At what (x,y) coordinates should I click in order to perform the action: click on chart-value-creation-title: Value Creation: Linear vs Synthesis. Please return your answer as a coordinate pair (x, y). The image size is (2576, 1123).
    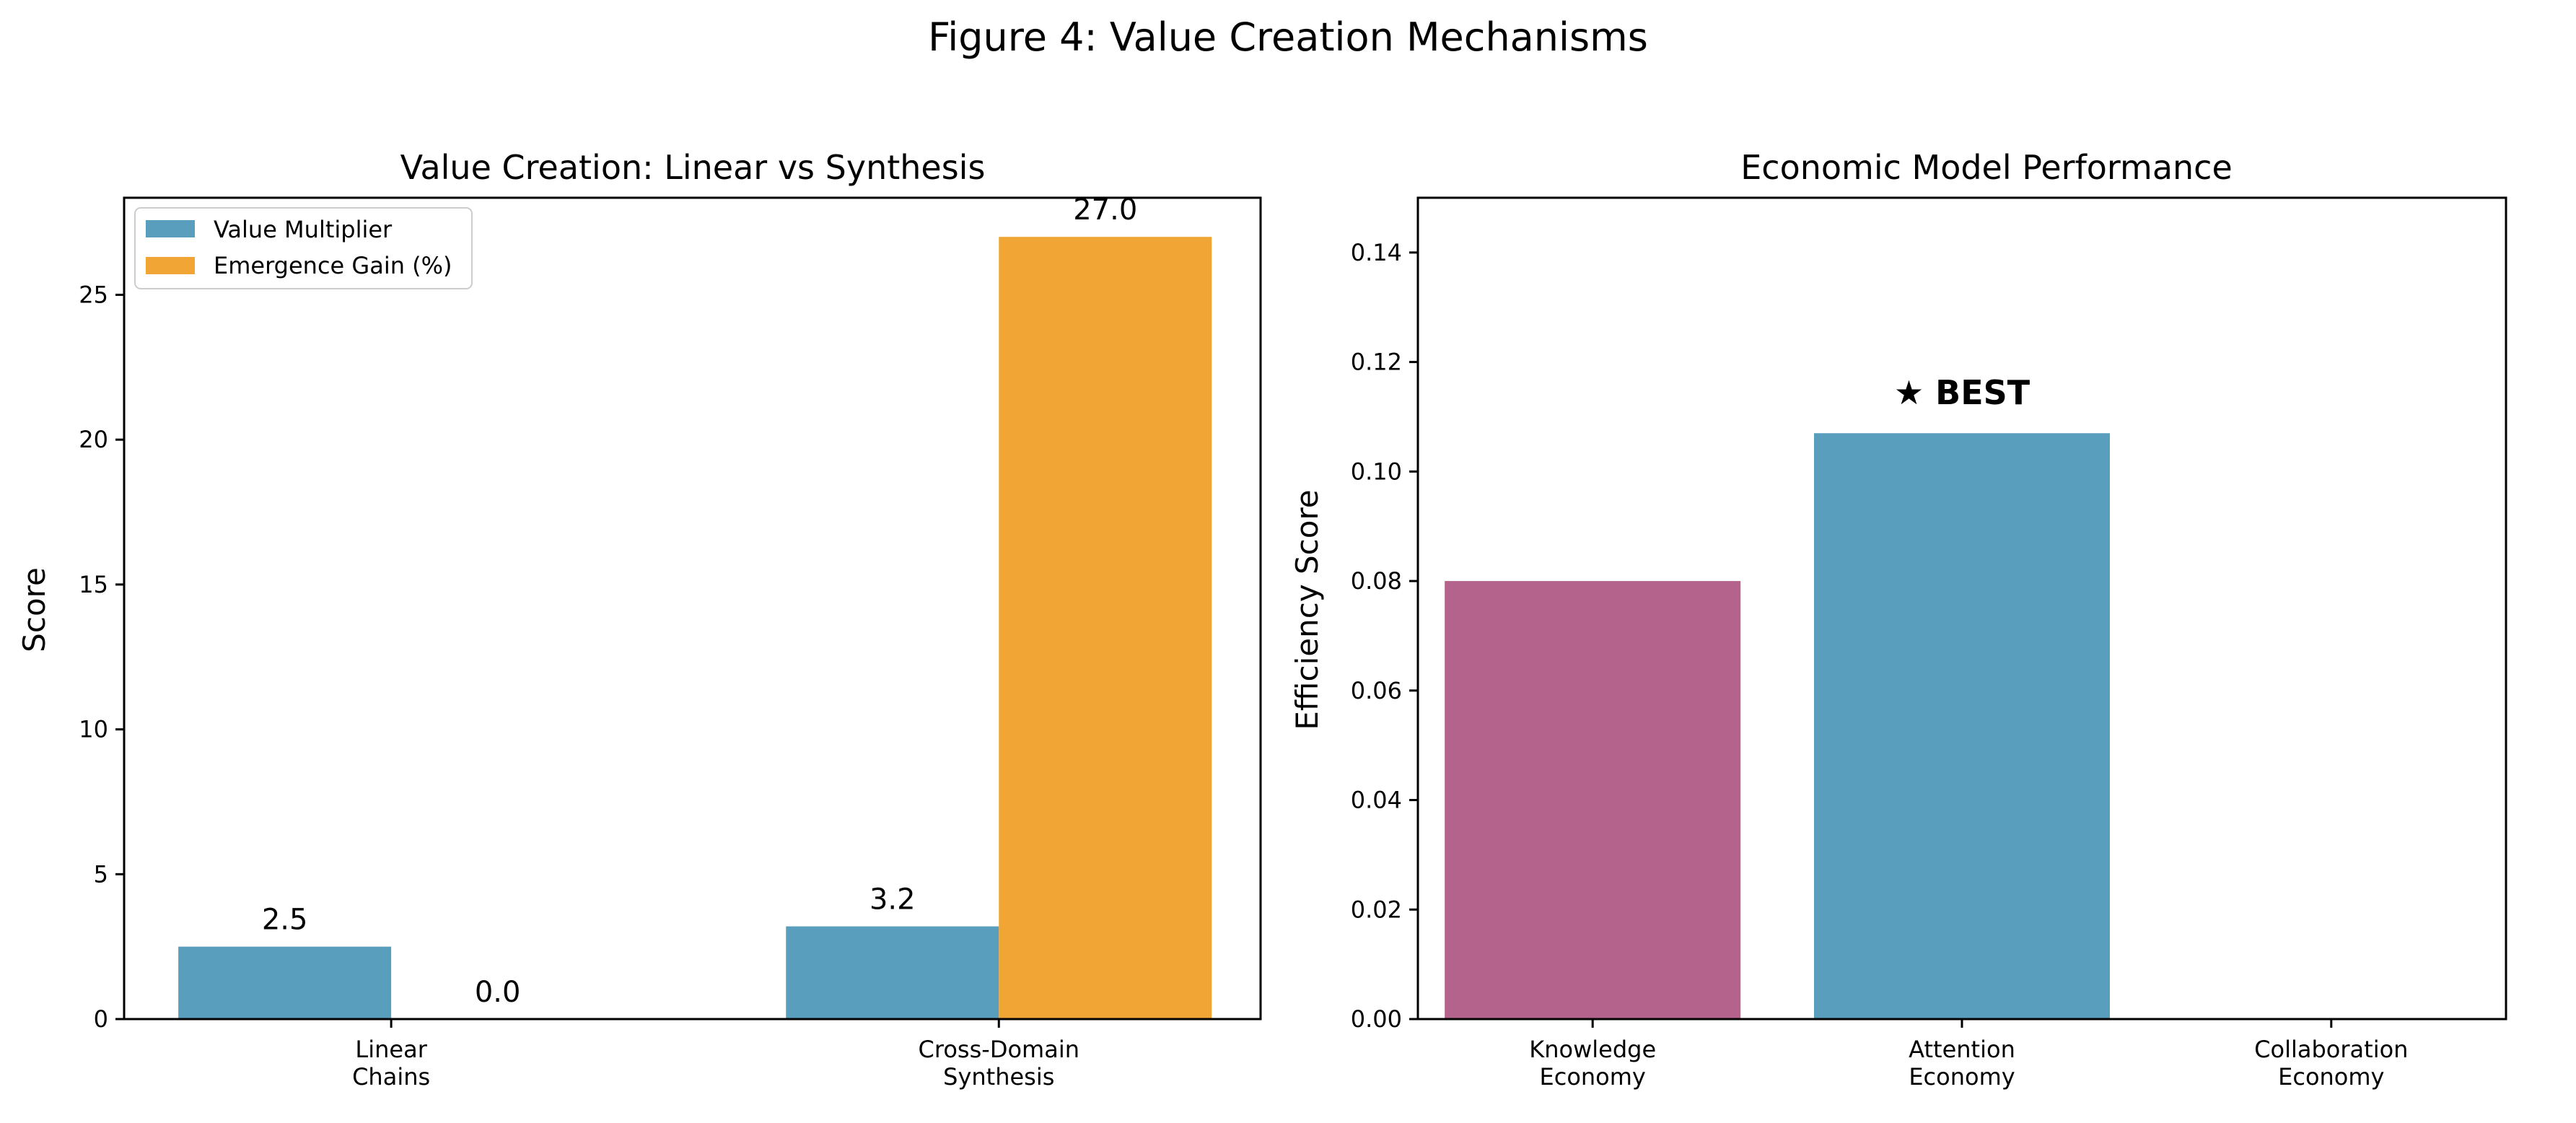
    Looking at the image, I should click on (693, 167).